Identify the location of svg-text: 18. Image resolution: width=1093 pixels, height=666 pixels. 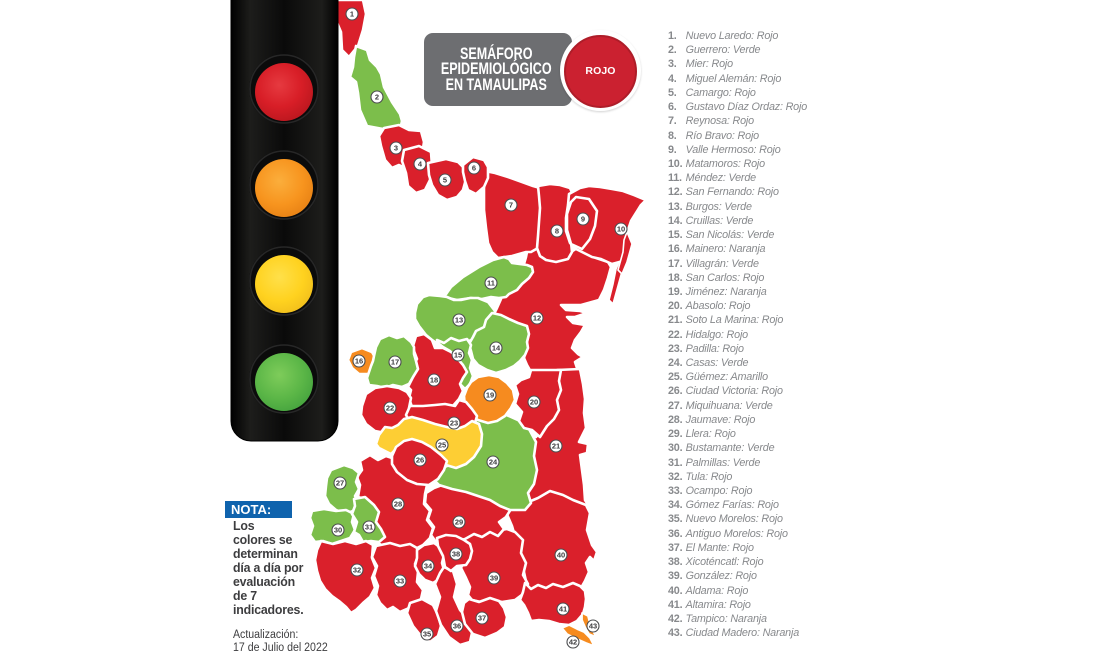
(434, 380).